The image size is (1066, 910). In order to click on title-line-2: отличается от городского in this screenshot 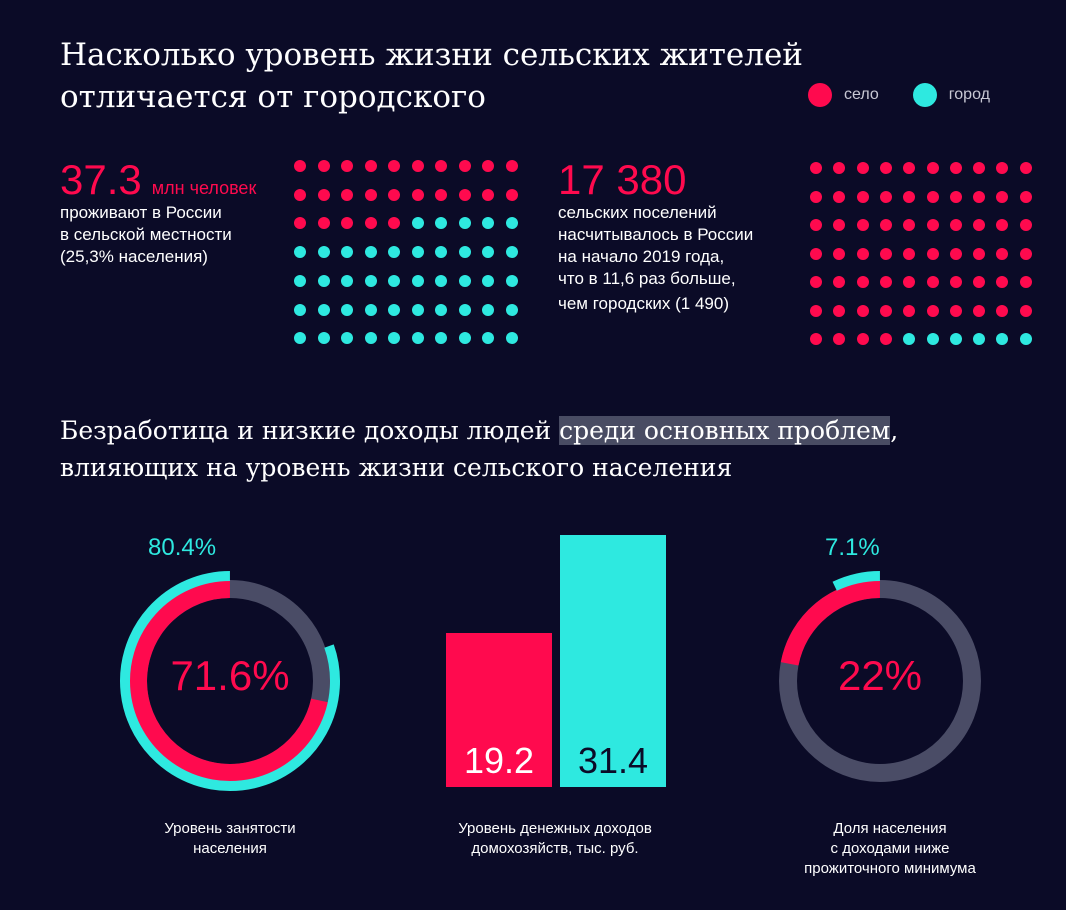, I will do `click(273, 97)`.